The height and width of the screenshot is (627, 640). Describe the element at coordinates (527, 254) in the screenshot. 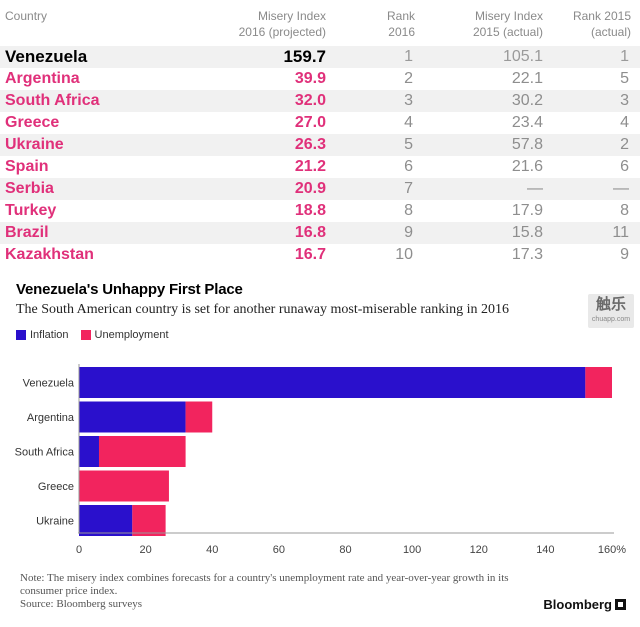

I see `cell-misery-2015: 17.3` at that location.